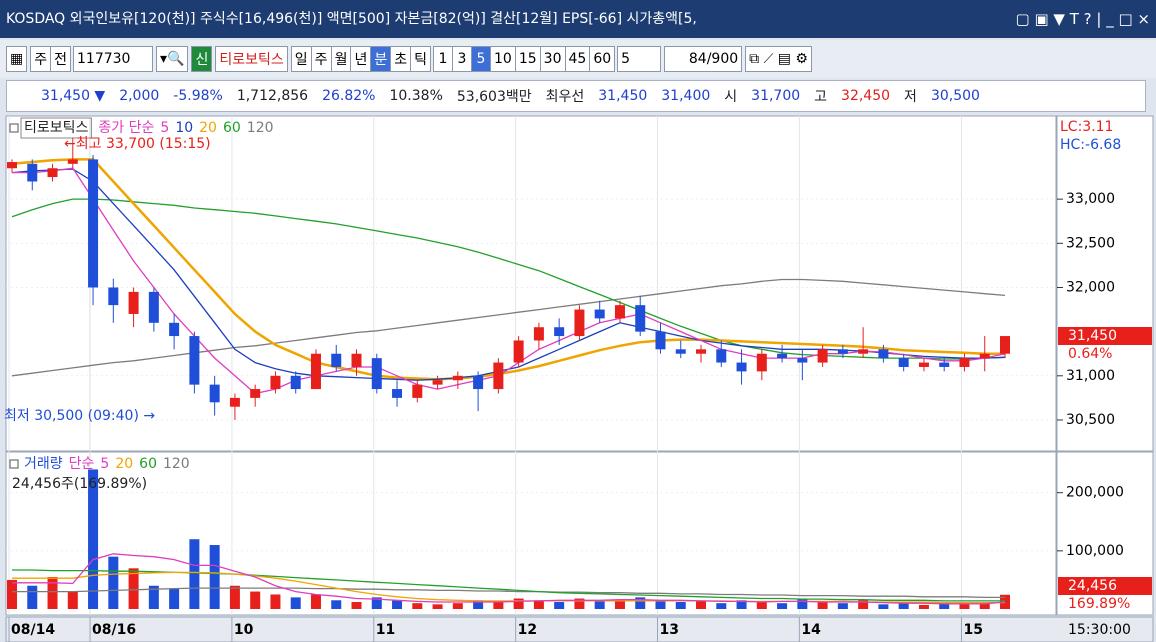 The width and height of the screenshot is (1156, 642). I want to click on range: 84/900, so click(703, 59).